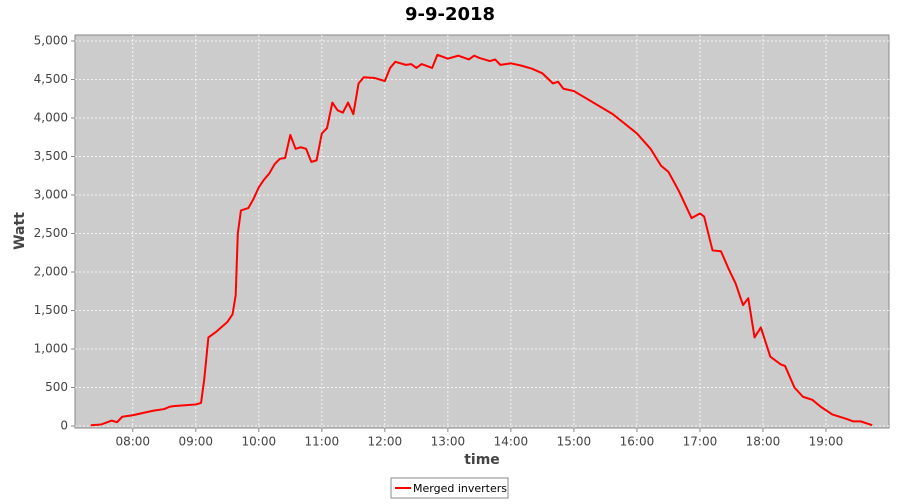 The image size is (900, 504). I want to click on x-tick-label: 15:00, so click(574, 442).